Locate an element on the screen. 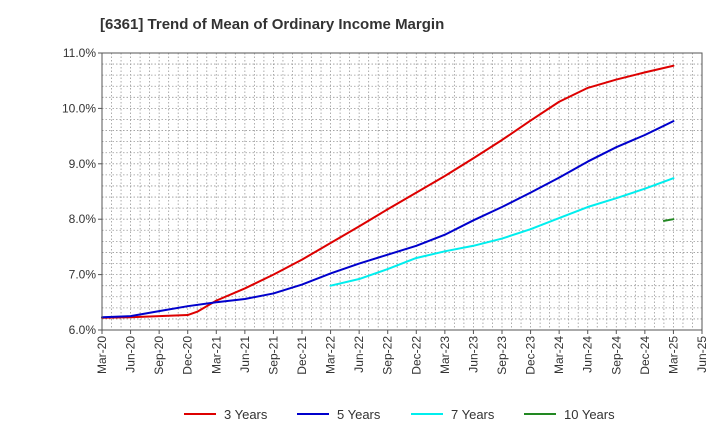 The image size is (720, 440). legend: 3 Years 5 Years 7 Years 10 Years is located at coordinates (399, 414).